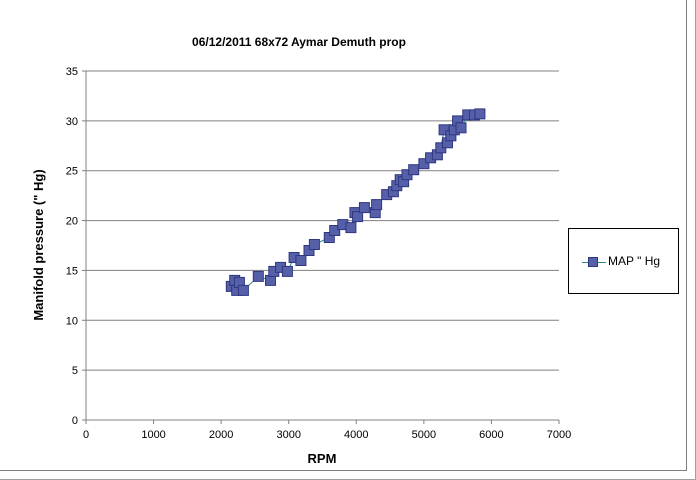 The width and height of the screenshot is (696, 480). I want to click on y-tick-label: 5, so click(75, 371).